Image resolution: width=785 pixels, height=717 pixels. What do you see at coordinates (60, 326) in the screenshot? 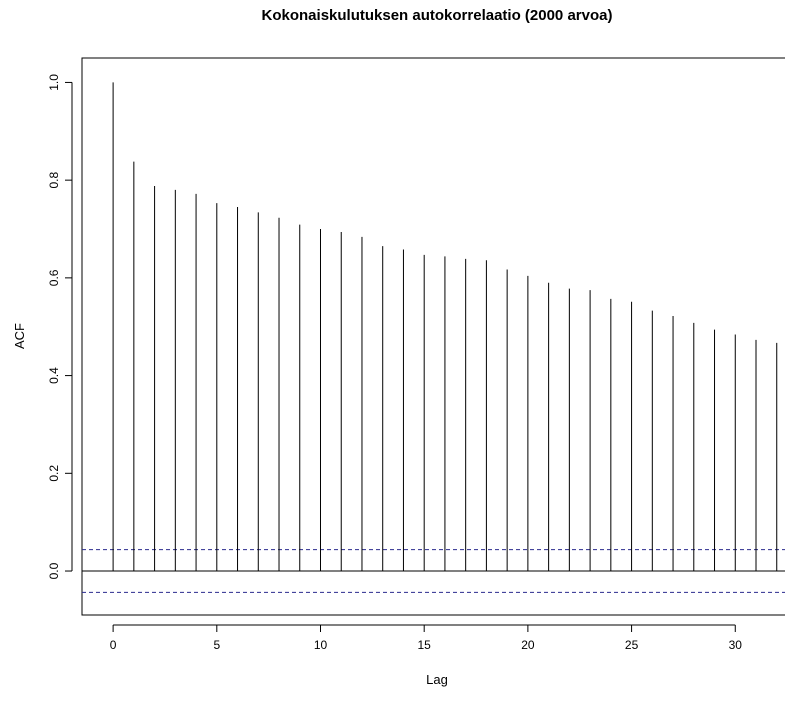
I see `y-axis: 0.0 0.2 0.4 0.6 0.8 1.0` at bounding box center [60, 326].